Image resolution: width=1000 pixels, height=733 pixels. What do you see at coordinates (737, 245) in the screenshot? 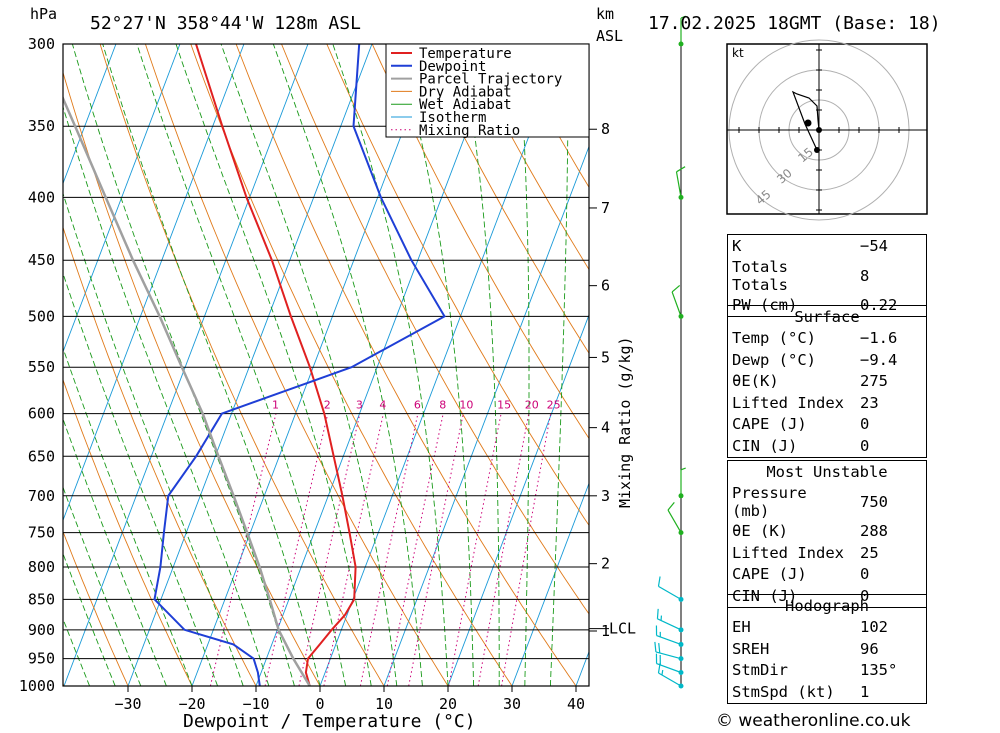
I see `general-index-label: K` at bounding box center [737, 245].